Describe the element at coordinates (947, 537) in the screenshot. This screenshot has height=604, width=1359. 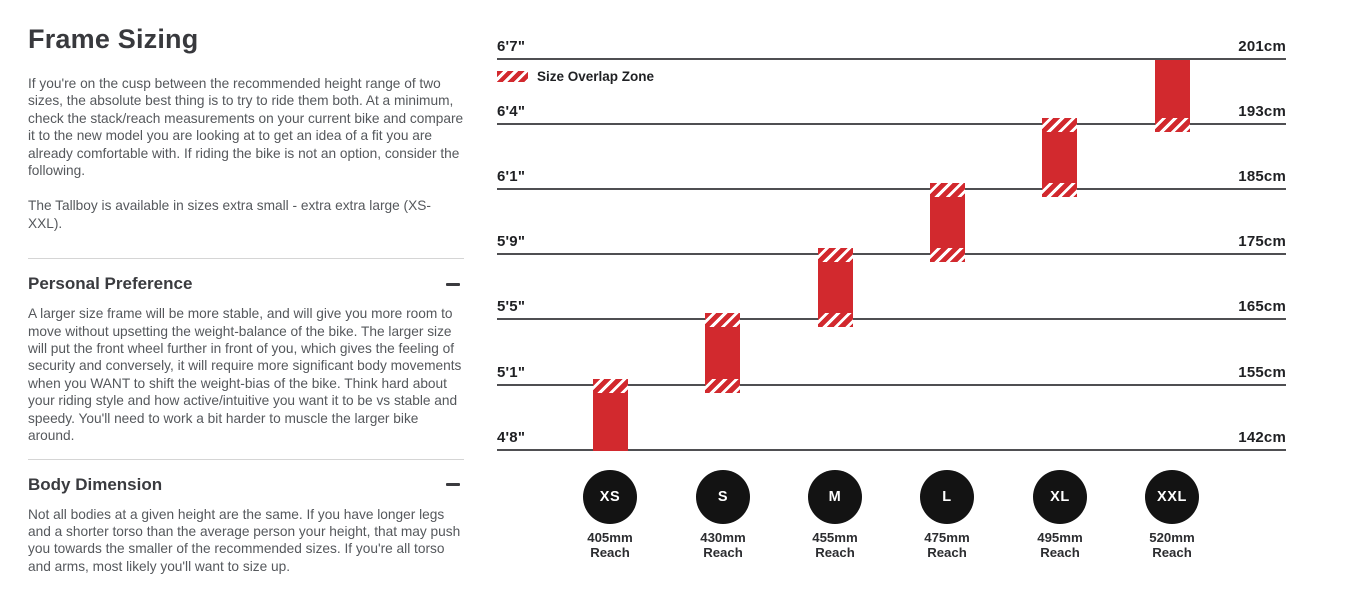
I see `reach-value: 475mm` at that location.